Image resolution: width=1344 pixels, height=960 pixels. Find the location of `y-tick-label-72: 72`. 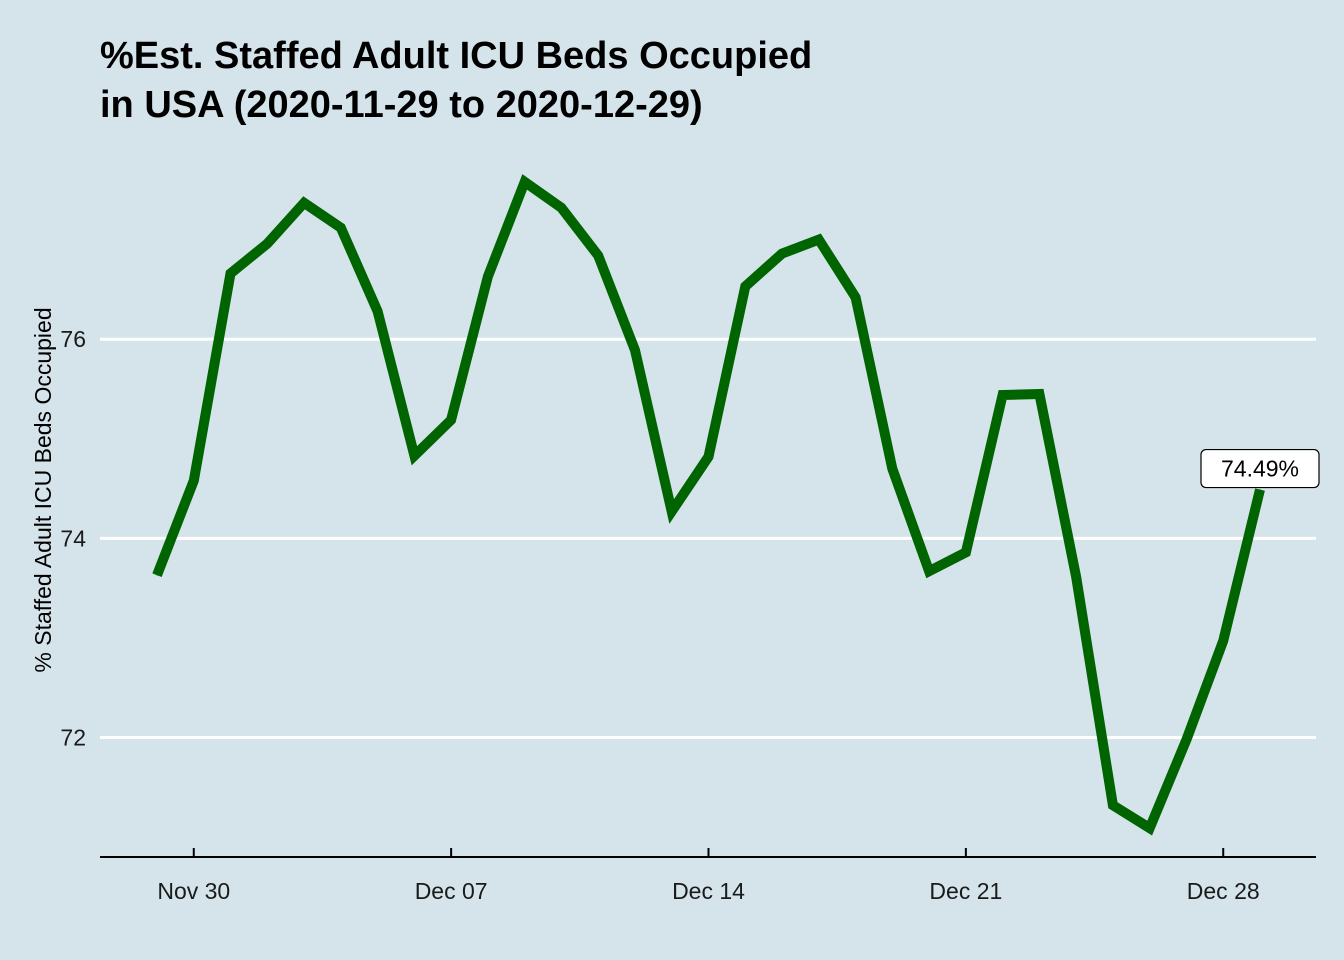

y-tick-label-72: 72 is located at coordinates (73, 738).